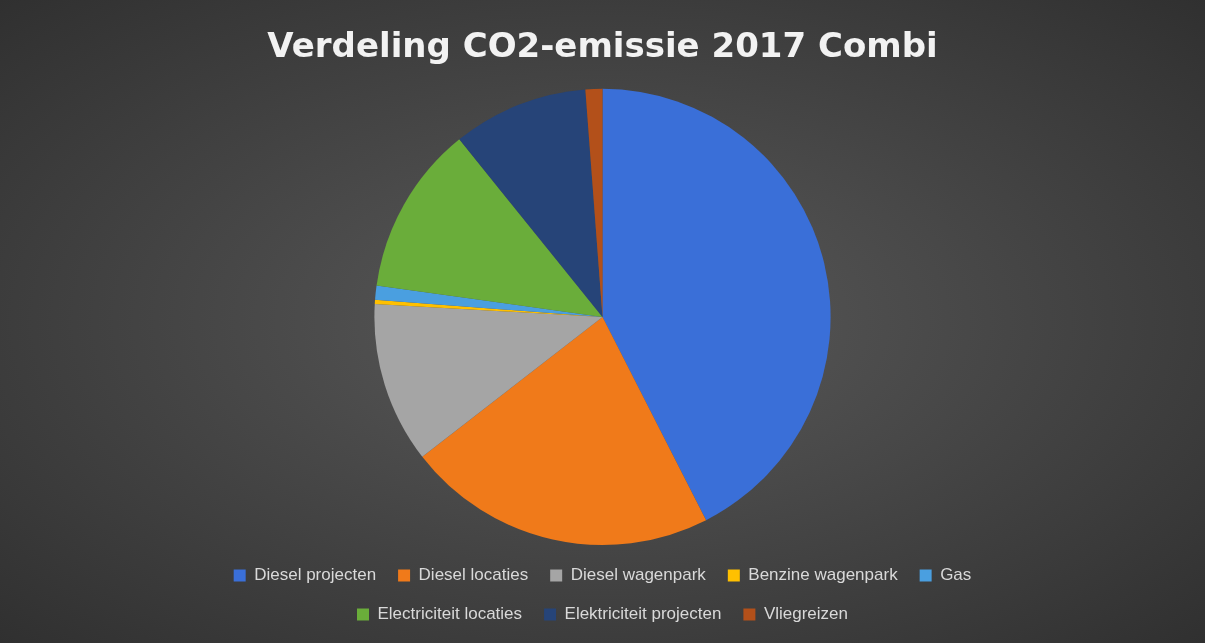  What do you see at coordinates (823, 575) in the screenshot?
I see `legend-label: Benzine wagenpark` at bounding box center [823, 575].